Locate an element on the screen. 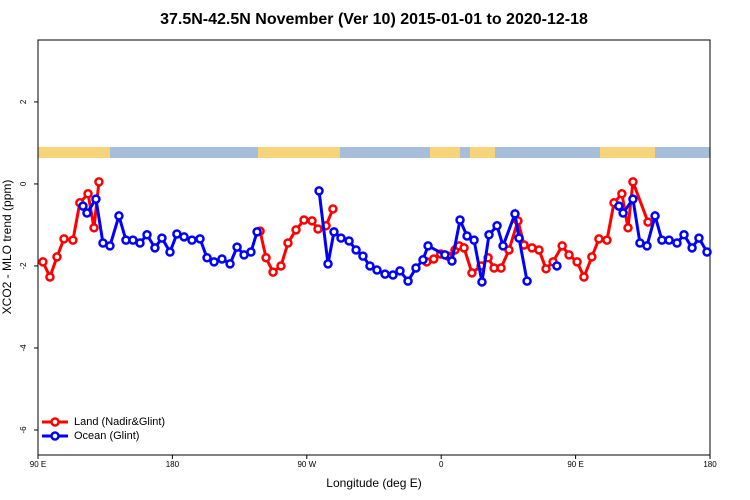  y-tick-label: 0 is located at coordinates (23, 183).